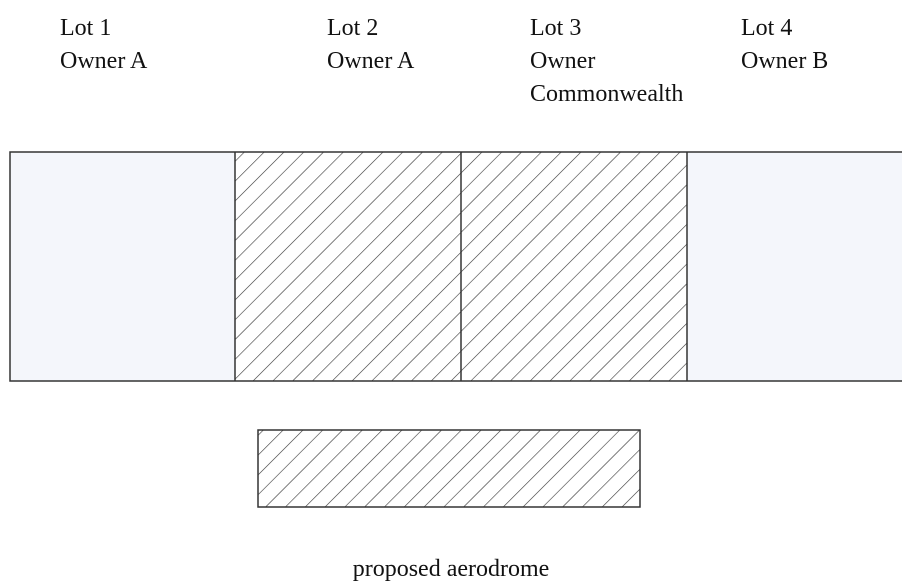 The image size is (902, 588). Describe the element at coordinates (821, 45) in the screenshot. I see `lot-label-group: Lot 4 Owner B` at that location.